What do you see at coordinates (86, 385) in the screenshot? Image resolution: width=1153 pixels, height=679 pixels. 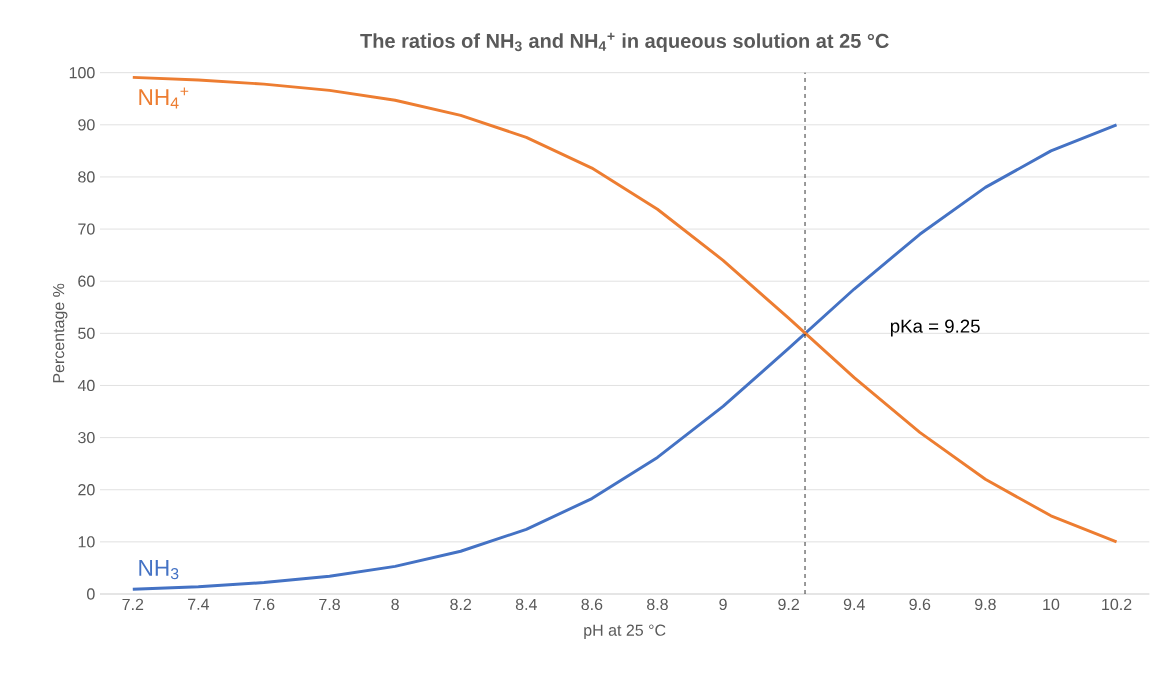 I see `y-tick-label: 40` at bounding box center [86, 385].